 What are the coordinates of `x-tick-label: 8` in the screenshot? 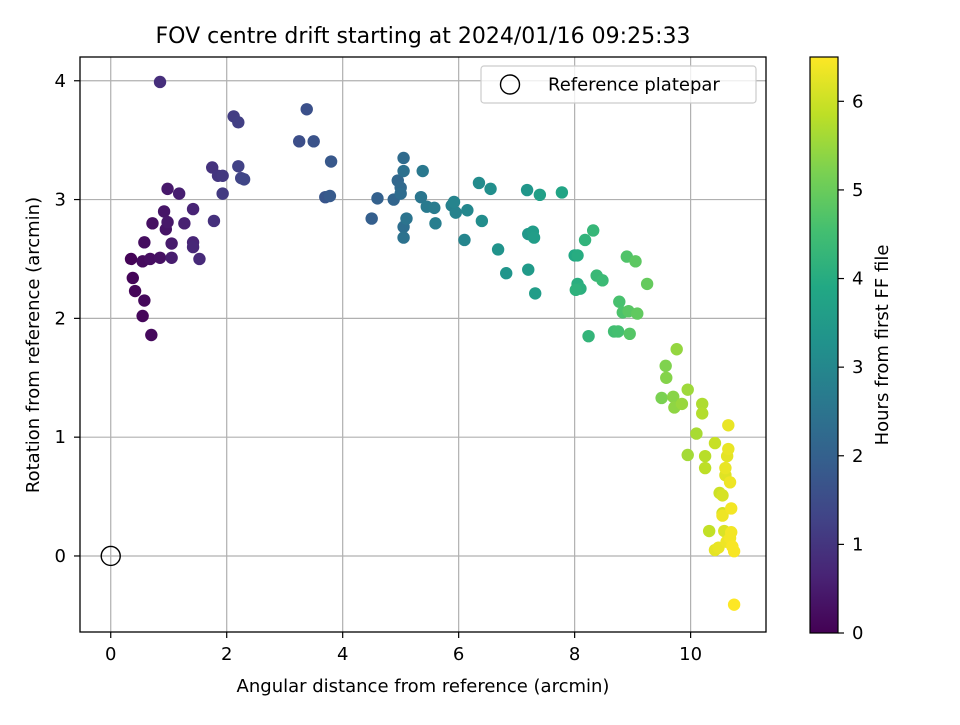 It's located at (574, 654).